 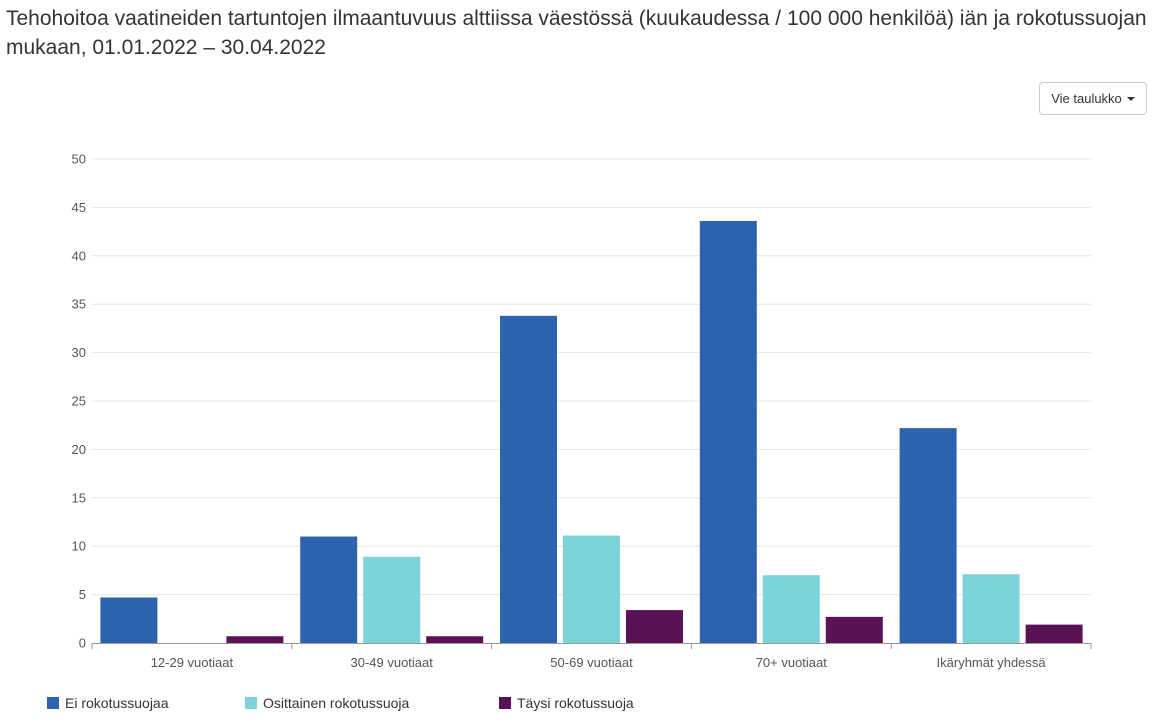 What do you see at coordinates (79, 352) in the screenshot?
I see `y-tick-label: 30` at bounding box center [79, 352].